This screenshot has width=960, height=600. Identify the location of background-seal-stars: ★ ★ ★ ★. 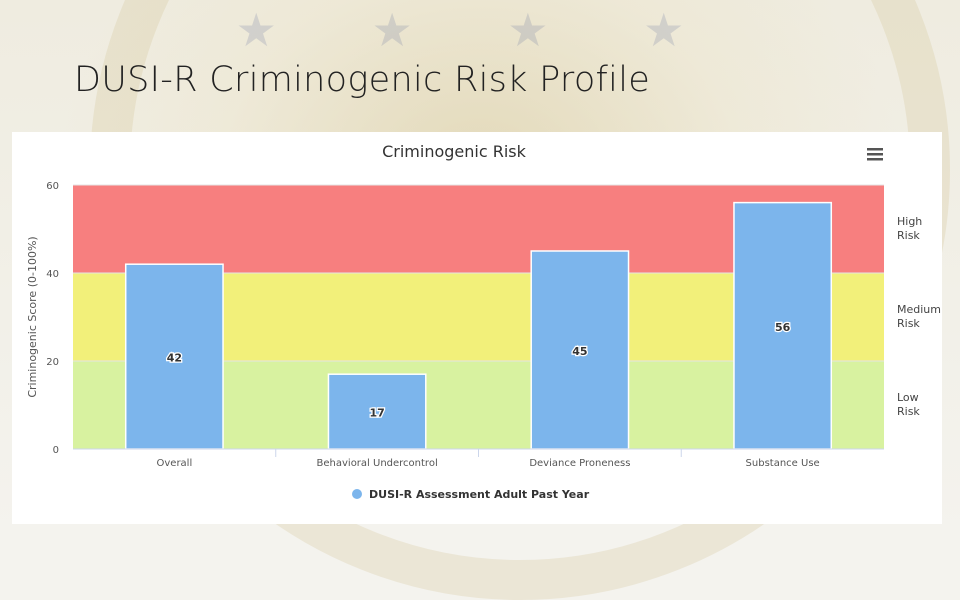
(480, 30).